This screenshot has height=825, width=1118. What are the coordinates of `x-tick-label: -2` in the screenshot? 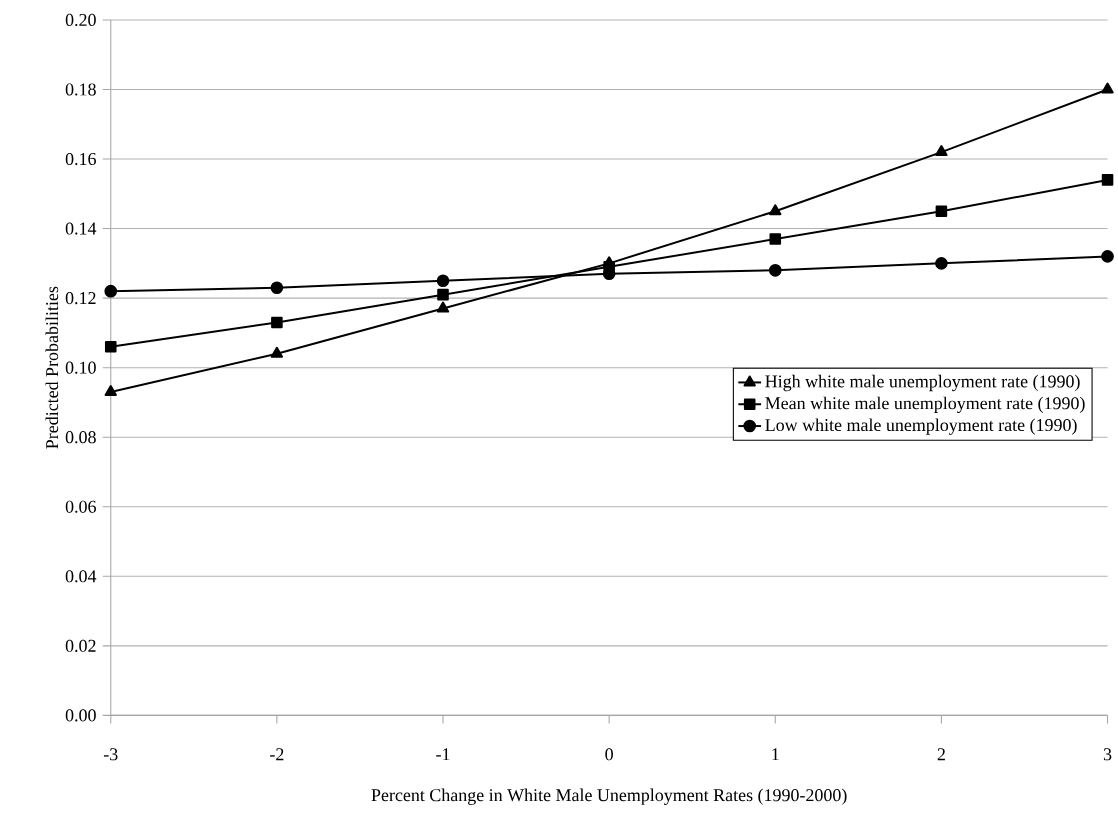 It's located at (277, 754).